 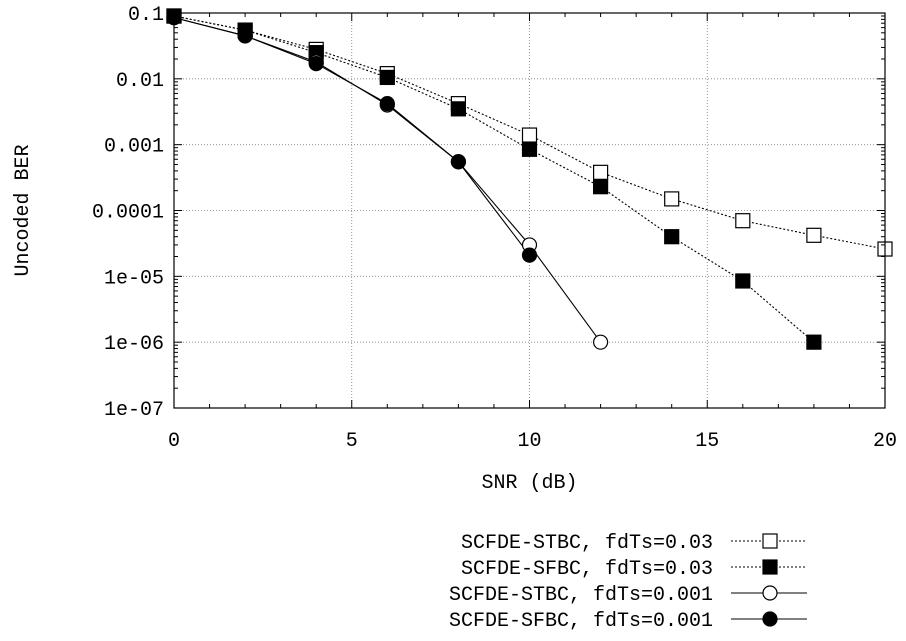 What do you see at coordinates (529, 483) in the screenshot?
I see `x-axis-title: SNR (dB)` at bounding box center [529, 483].